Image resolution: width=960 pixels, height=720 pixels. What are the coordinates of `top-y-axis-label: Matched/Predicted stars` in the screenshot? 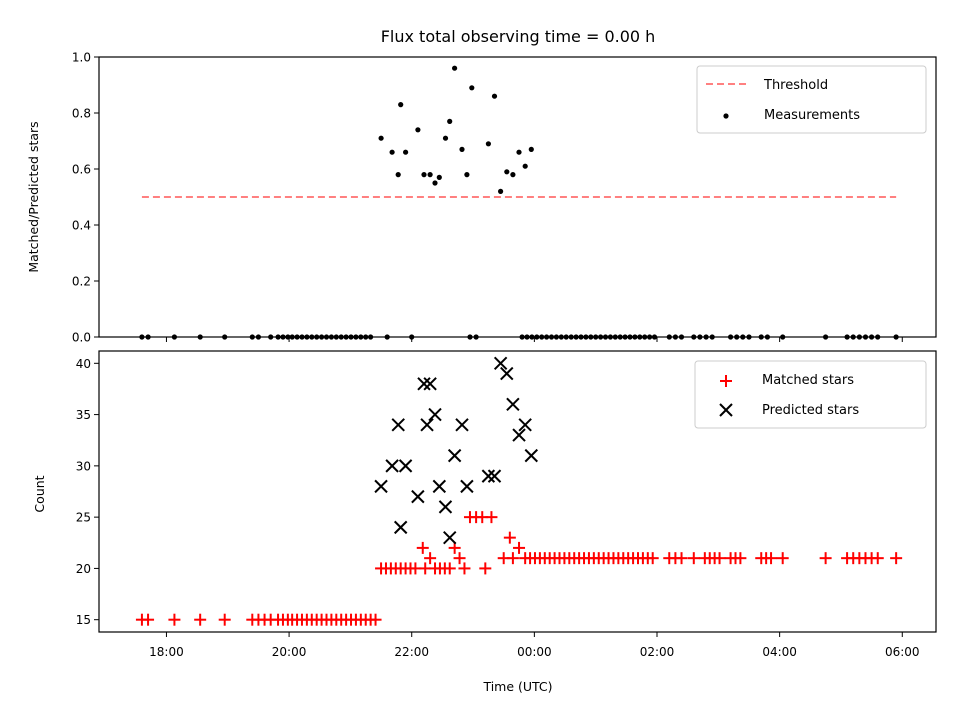 It's located at (33, 196).